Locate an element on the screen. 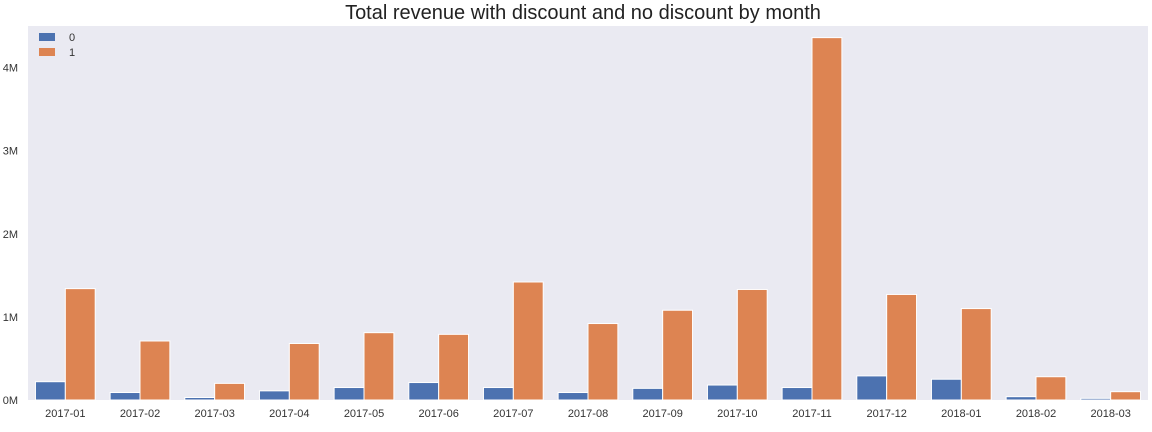 The image size is (1152, 432). y-tick-label: 3M is located at coordinates (10, 152).